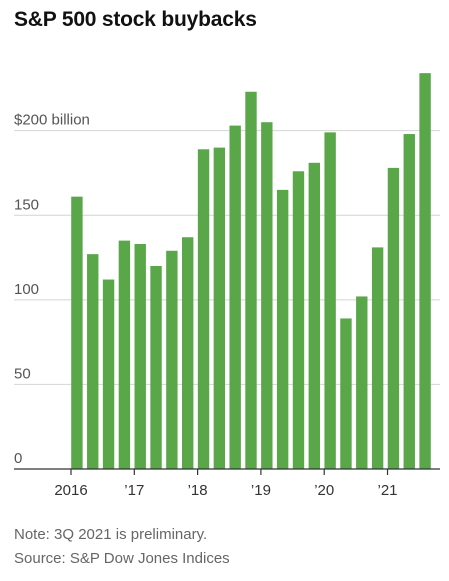  Describe the element at coordinates (122, 558) in the screenshot. I see `source-text: Source: S&P Dow Jones Indices` at that location.